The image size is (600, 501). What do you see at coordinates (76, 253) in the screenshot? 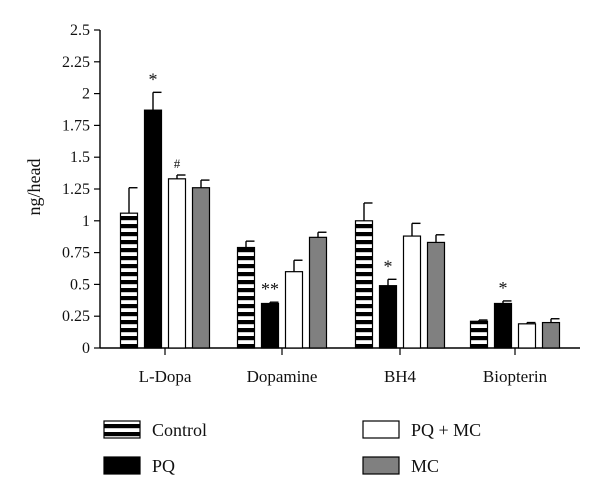
I see `y-tick-label: 0.75` at bounding box center [76, 253].